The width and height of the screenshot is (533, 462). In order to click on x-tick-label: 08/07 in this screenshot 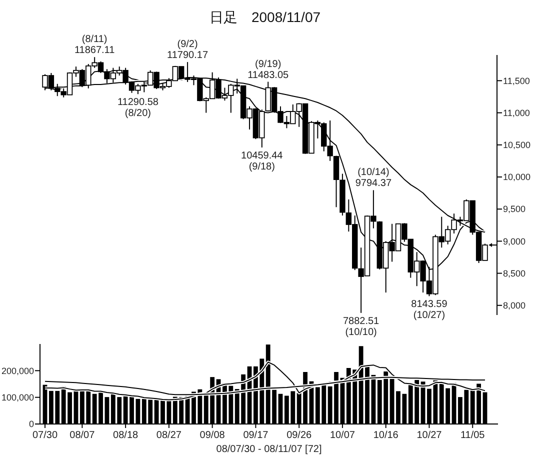, I will do `click(83, 435)`.